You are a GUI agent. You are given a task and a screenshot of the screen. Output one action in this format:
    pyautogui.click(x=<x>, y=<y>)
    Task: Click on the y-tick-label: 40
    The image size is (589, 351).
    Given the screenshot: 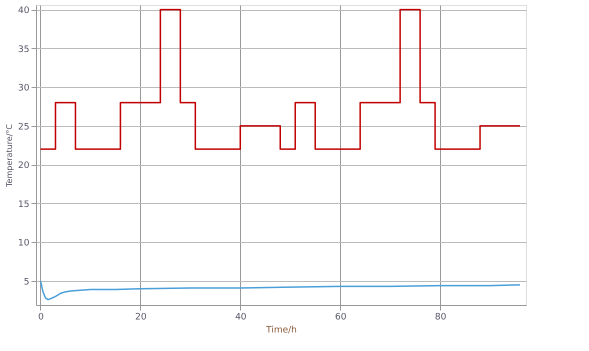 What is the action you would take?
    pyautogui.click(x=24, y=11)
    